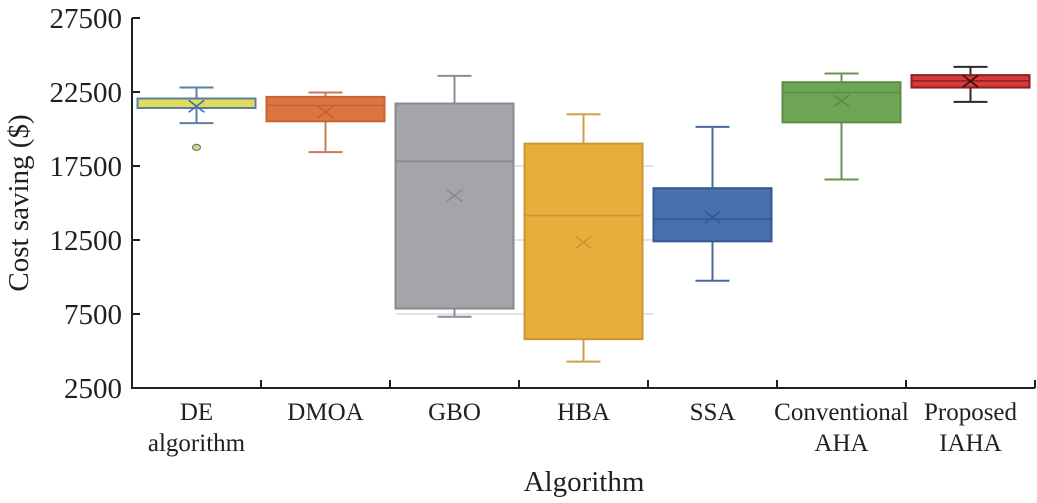  What do you see at coordinates (196, 147) in the screenshot?
I see `outlier-point` at bounding box center [196, 147].